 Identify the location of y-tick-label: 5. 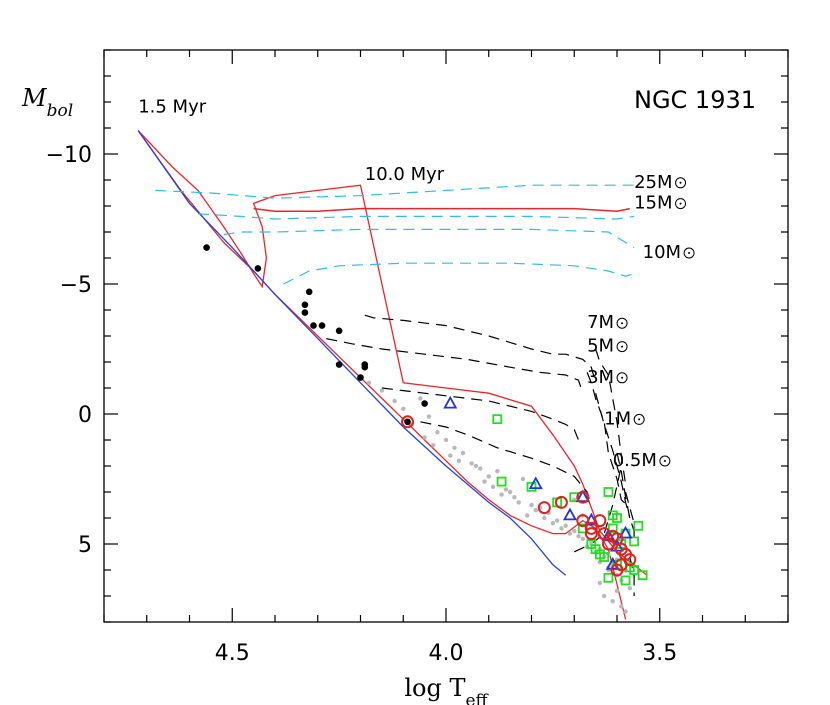
(85, 545).